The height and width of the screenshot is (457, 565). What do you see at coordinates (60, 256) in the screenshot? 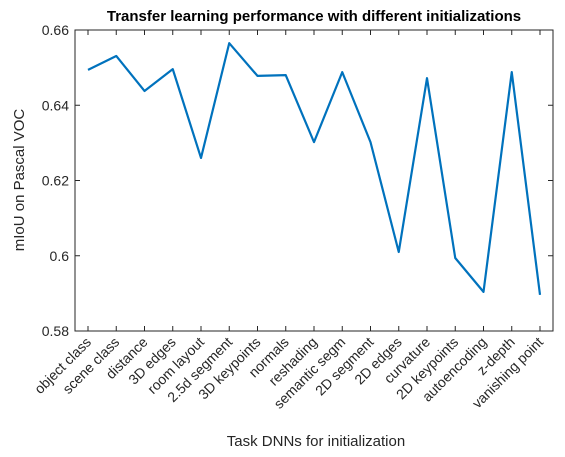
I see `y-tick-label: 0.6` at bounding box center [60, 256].